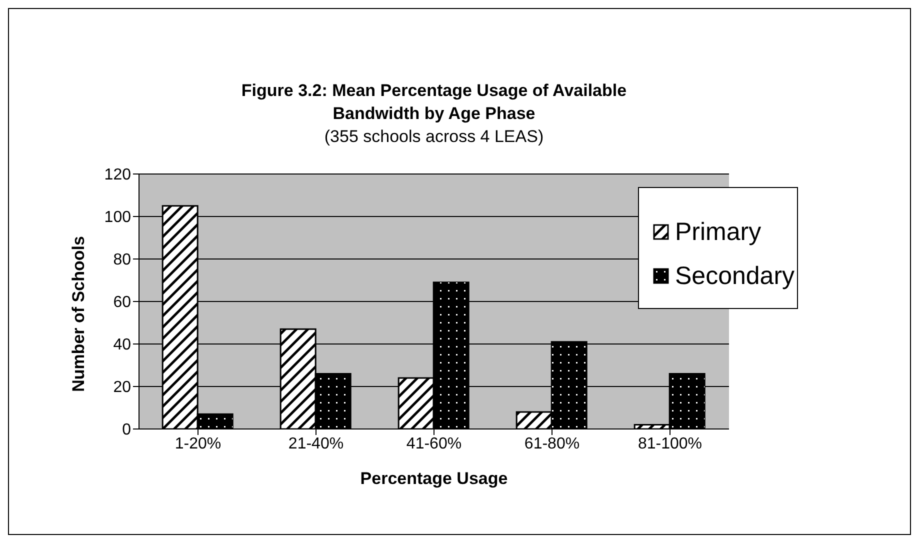  I want to click on x-axis-title: Percentage Usage, so click(434, 478).